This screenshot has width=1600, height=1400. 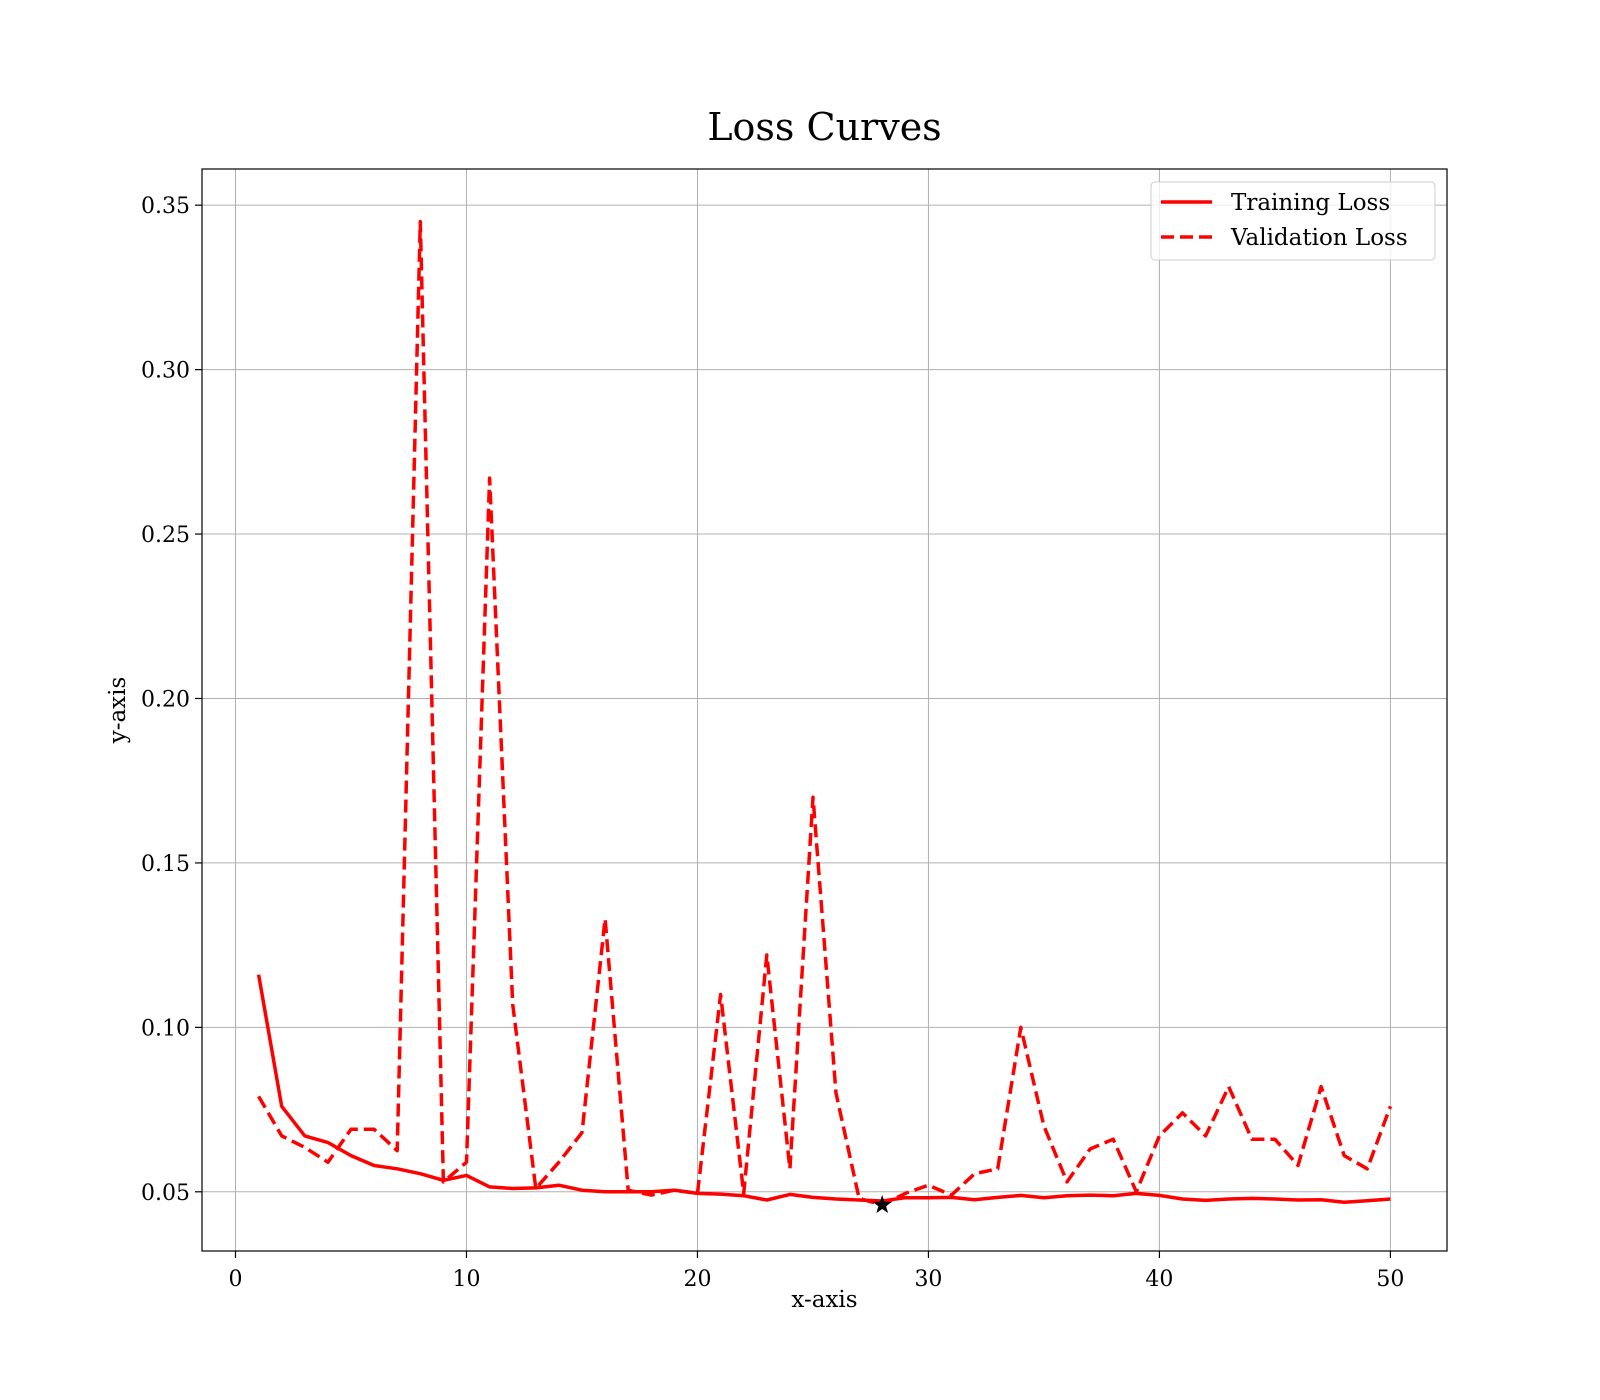 I want to click on y-tick-label: 0.25, so click(x=165, y=535).